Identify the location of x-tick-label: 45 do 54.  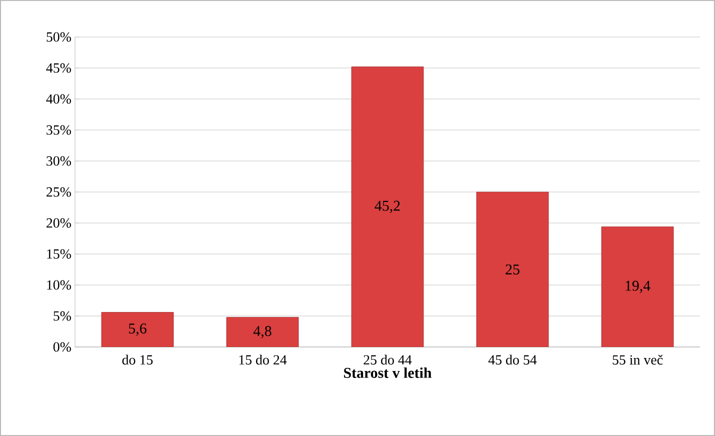
(512, 359).